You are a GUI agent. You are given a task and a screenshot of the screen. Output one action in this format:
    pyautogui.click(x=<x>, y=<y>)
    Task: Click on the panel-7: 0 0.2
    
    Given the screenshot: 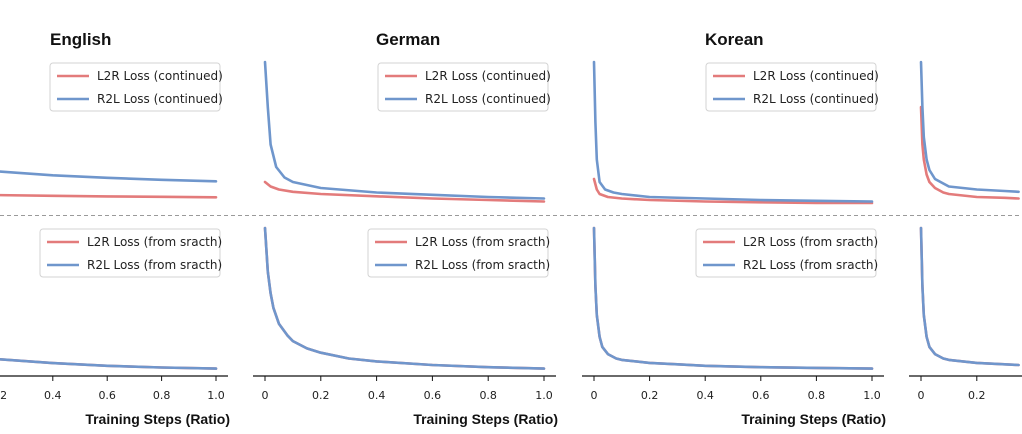 What is the action you would take?
    pyautogui.click(x=965, y=314)
    